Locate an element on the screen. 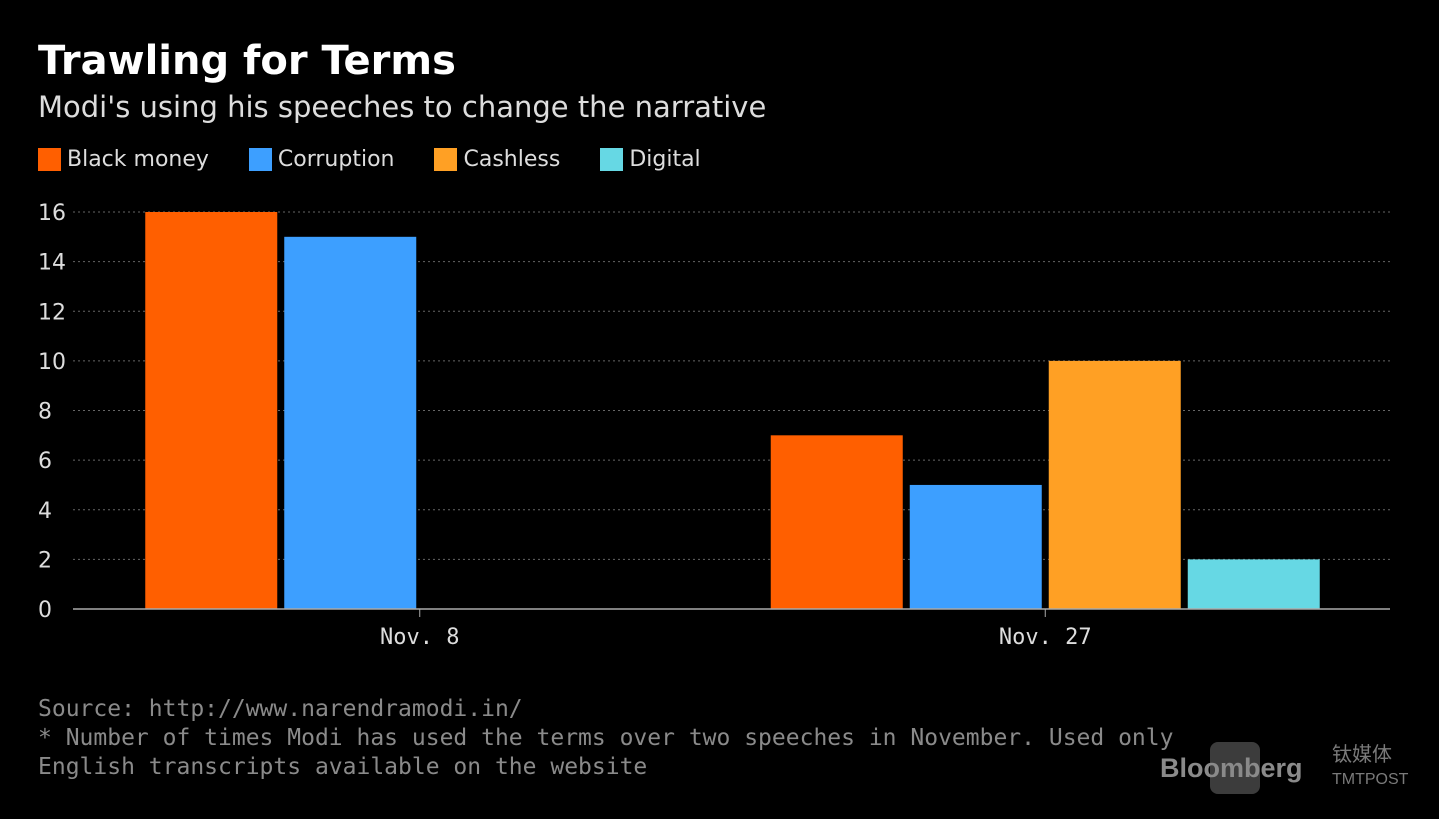 Image resolution: width=1439 pixels, height=819 pixels. legend-item: Cashless is located at coordinates (497, 159).